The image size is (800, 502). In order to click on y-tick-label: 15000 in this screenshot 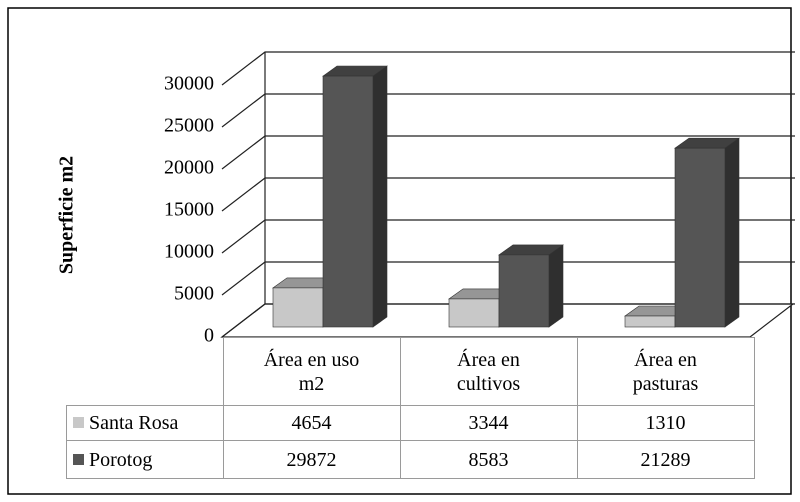, I will do `click(189, 210)`.